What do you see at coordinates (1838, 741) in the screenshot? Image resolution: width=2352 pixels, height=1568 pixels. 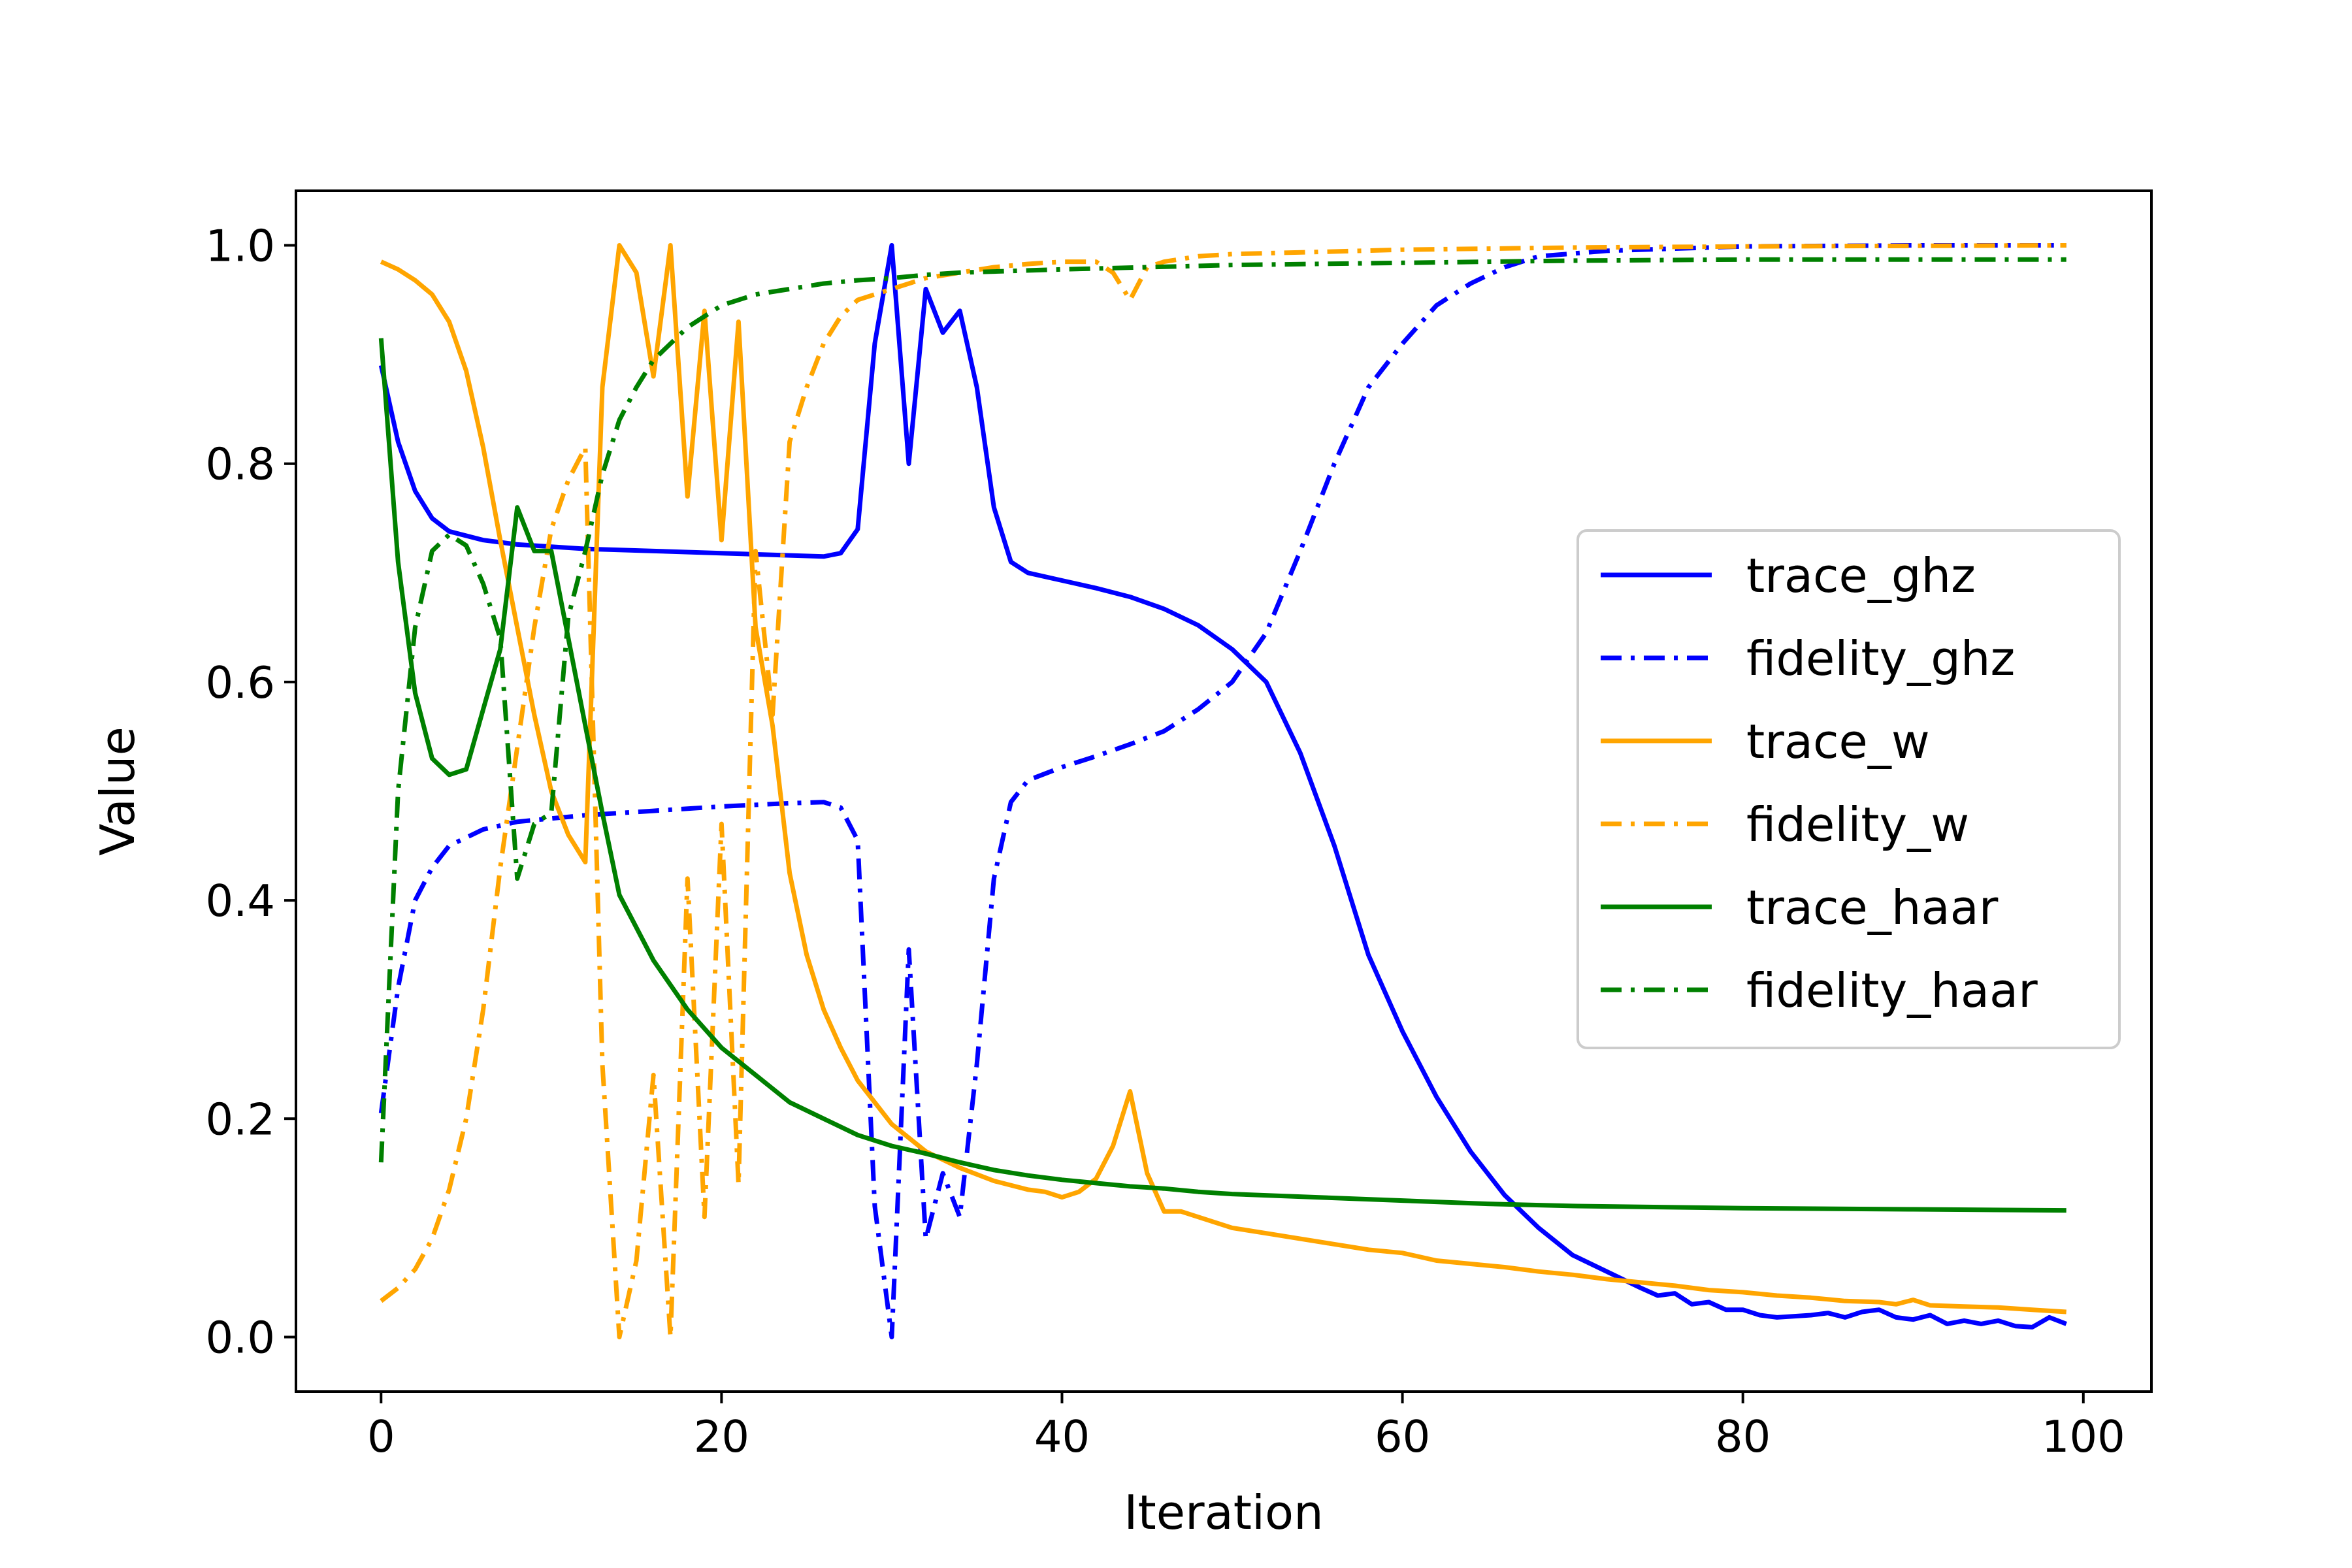 I see `legend-label-trace-w: trace_w` at bounding box center [1838, 741].